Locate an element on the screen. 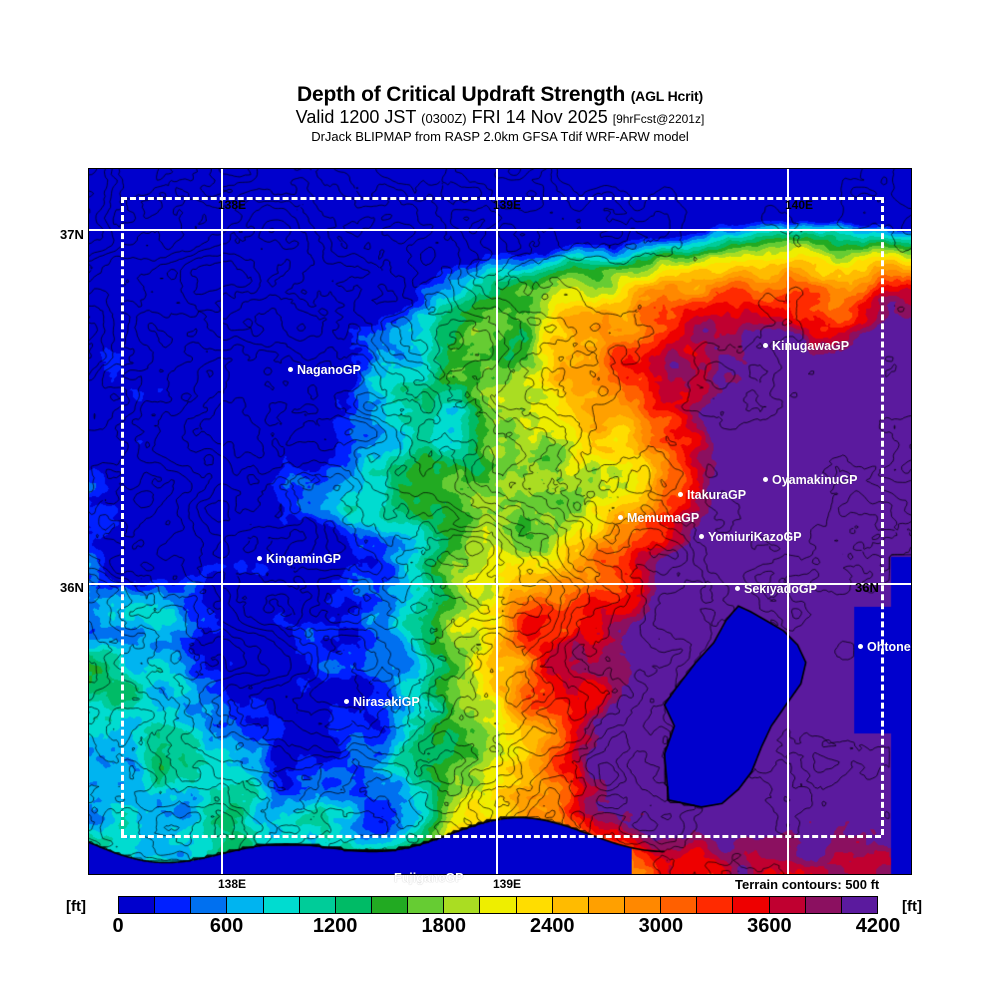 This screenshot has width=1000, height=1000. site-label: ItakuraGP is located at coordinates (717, 495).